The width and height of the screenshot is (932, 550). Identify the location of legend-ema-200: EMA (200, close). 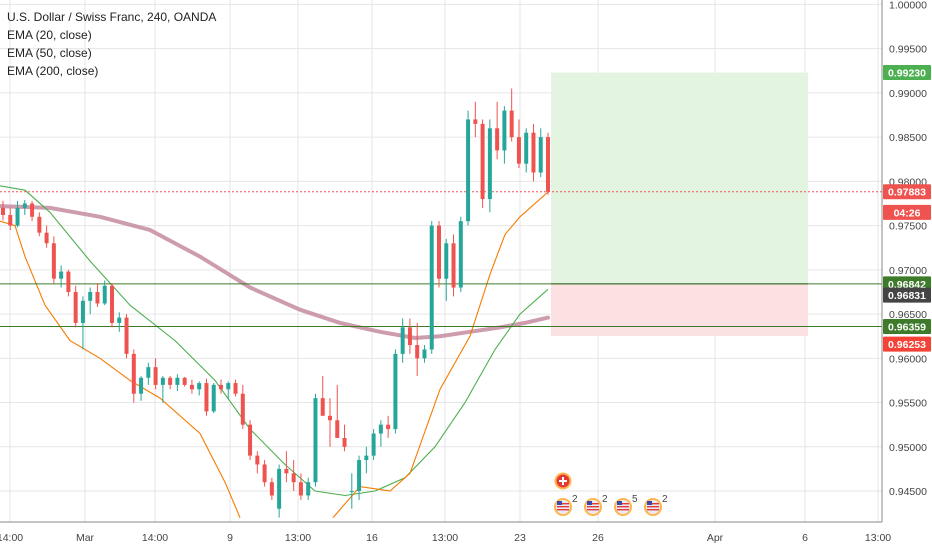
(53, 71).